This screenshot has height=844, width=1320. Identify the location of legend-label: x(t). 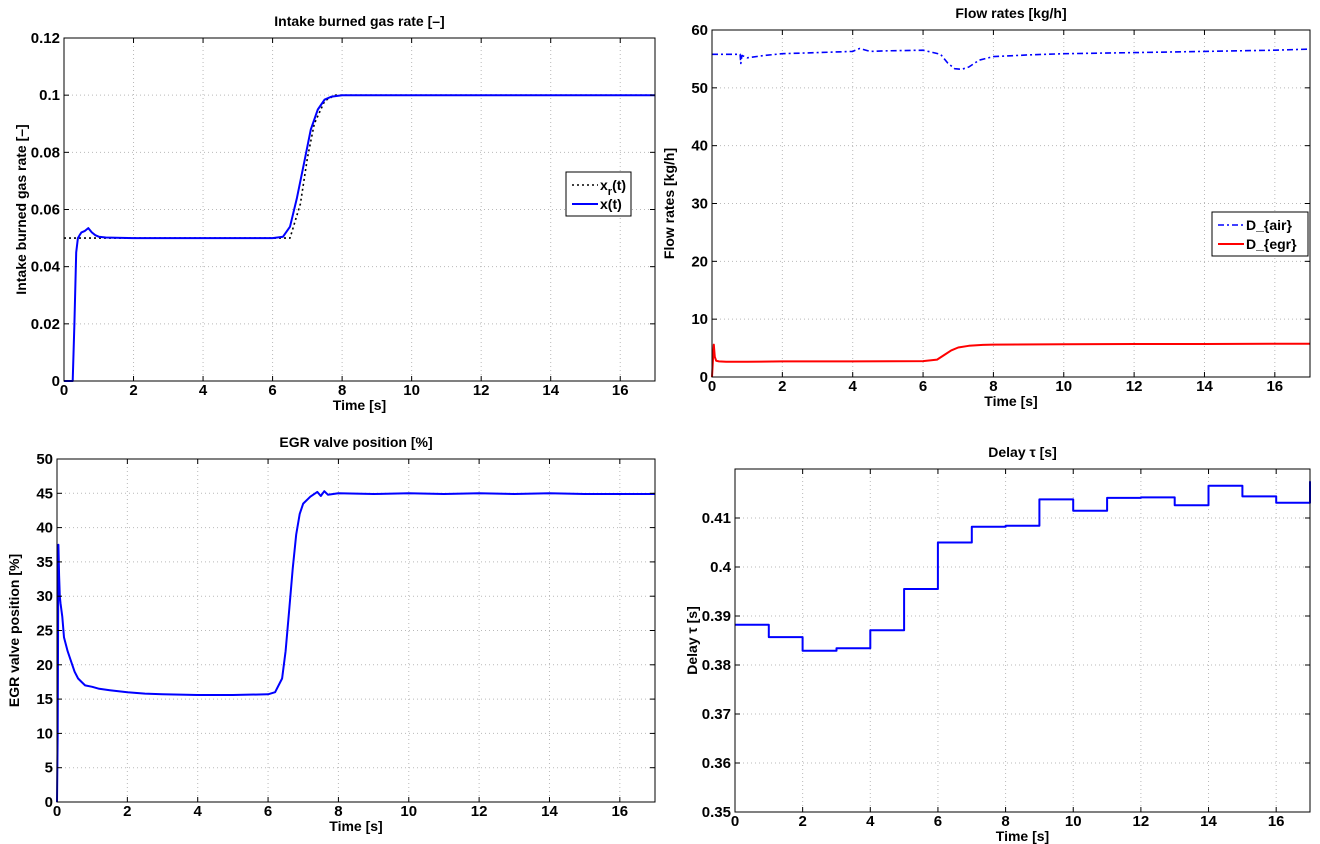
(611, 204).